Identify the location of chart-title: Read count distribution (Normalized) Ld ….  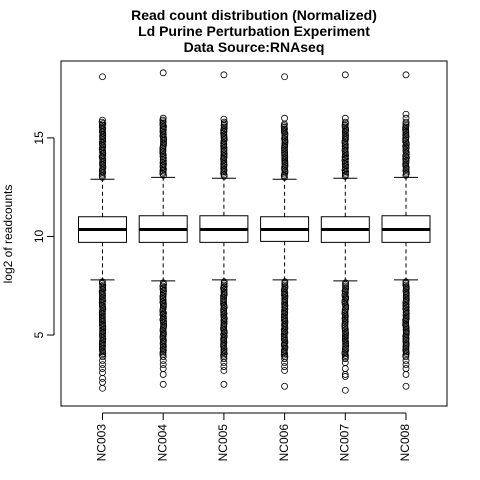
(254, 31).